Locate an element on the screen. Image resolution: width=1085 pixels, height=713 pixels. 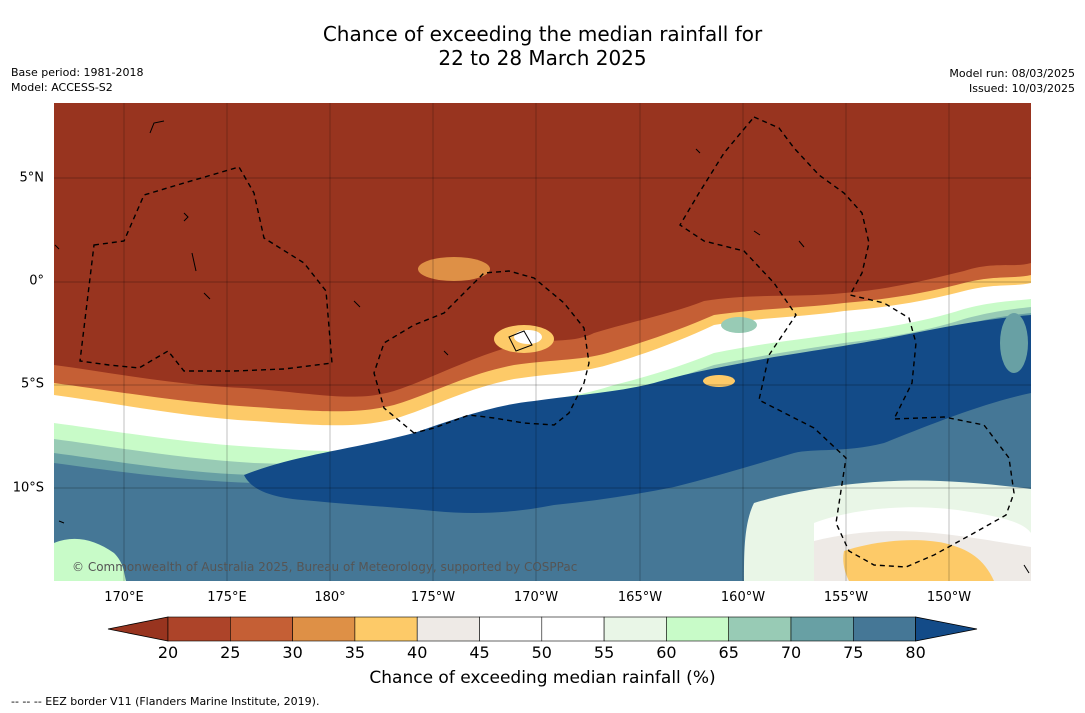
lon-label-150w: 150°W is located at coordinates (949, 597).